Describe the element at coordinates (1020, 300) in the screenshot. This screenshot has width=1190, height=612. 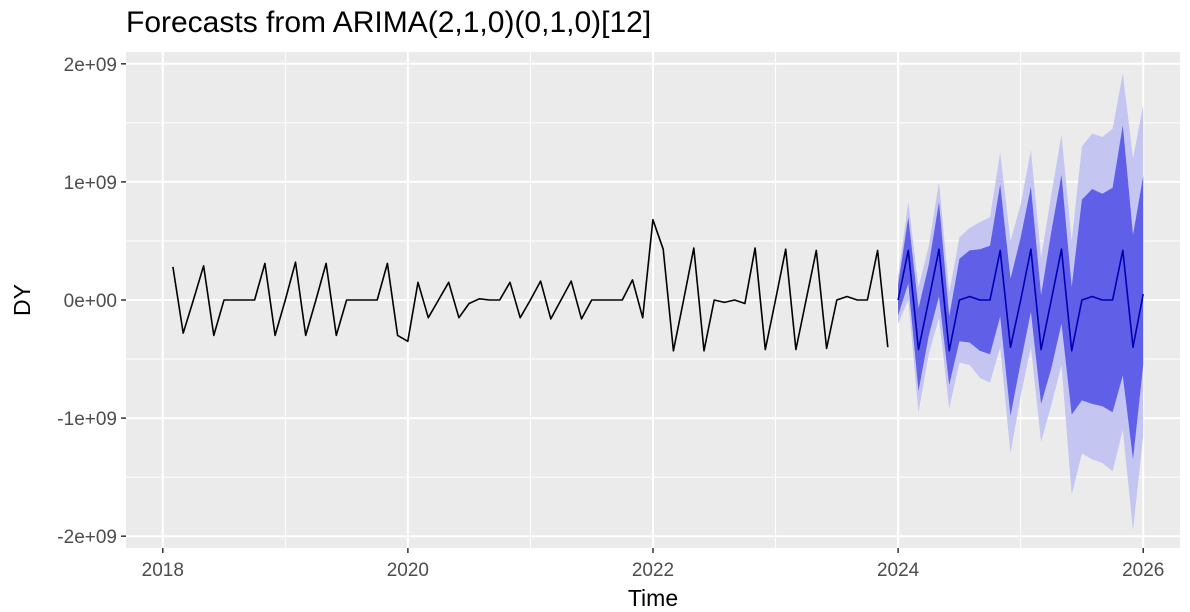
I see `forecast-series-line` at that location.